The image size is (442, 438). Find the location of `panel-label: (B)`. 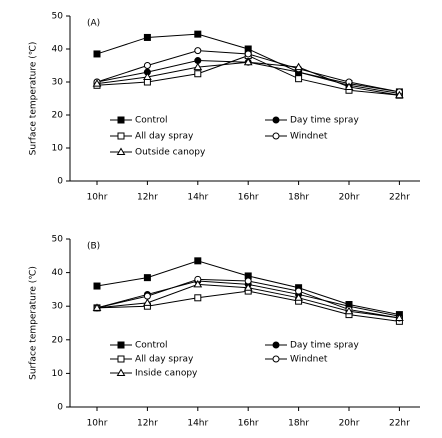

panel-label: (B) is located at coordinates (93, 247).